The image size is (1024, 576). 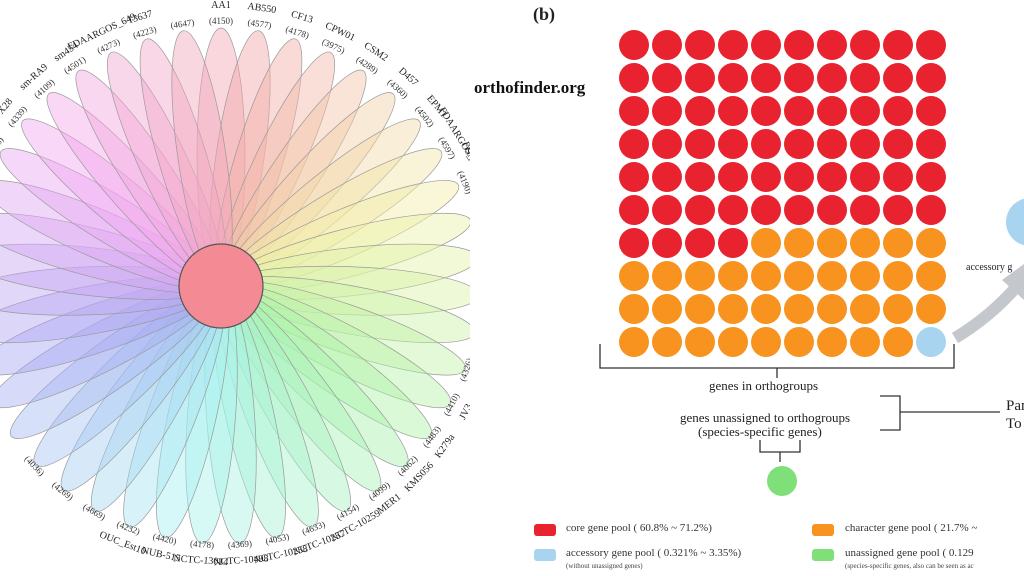 What do you see at coordinates (202, 544) in the screenshot?
I see `strain-gene-count-label: (4178)` at bounding box center [202, 544].